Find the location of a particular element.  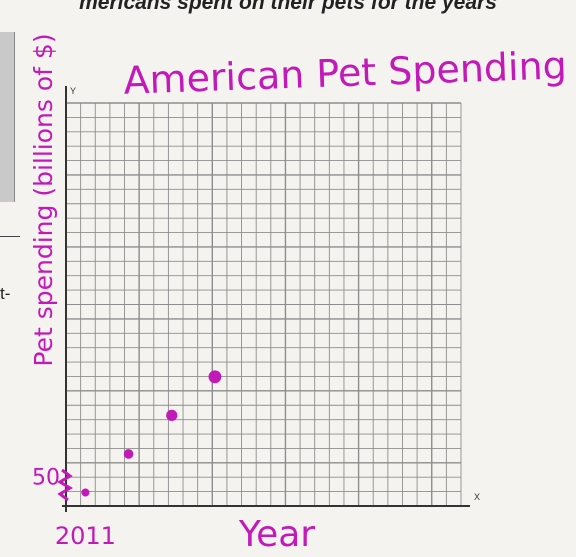

data-points is located at coordinates (151, 433).